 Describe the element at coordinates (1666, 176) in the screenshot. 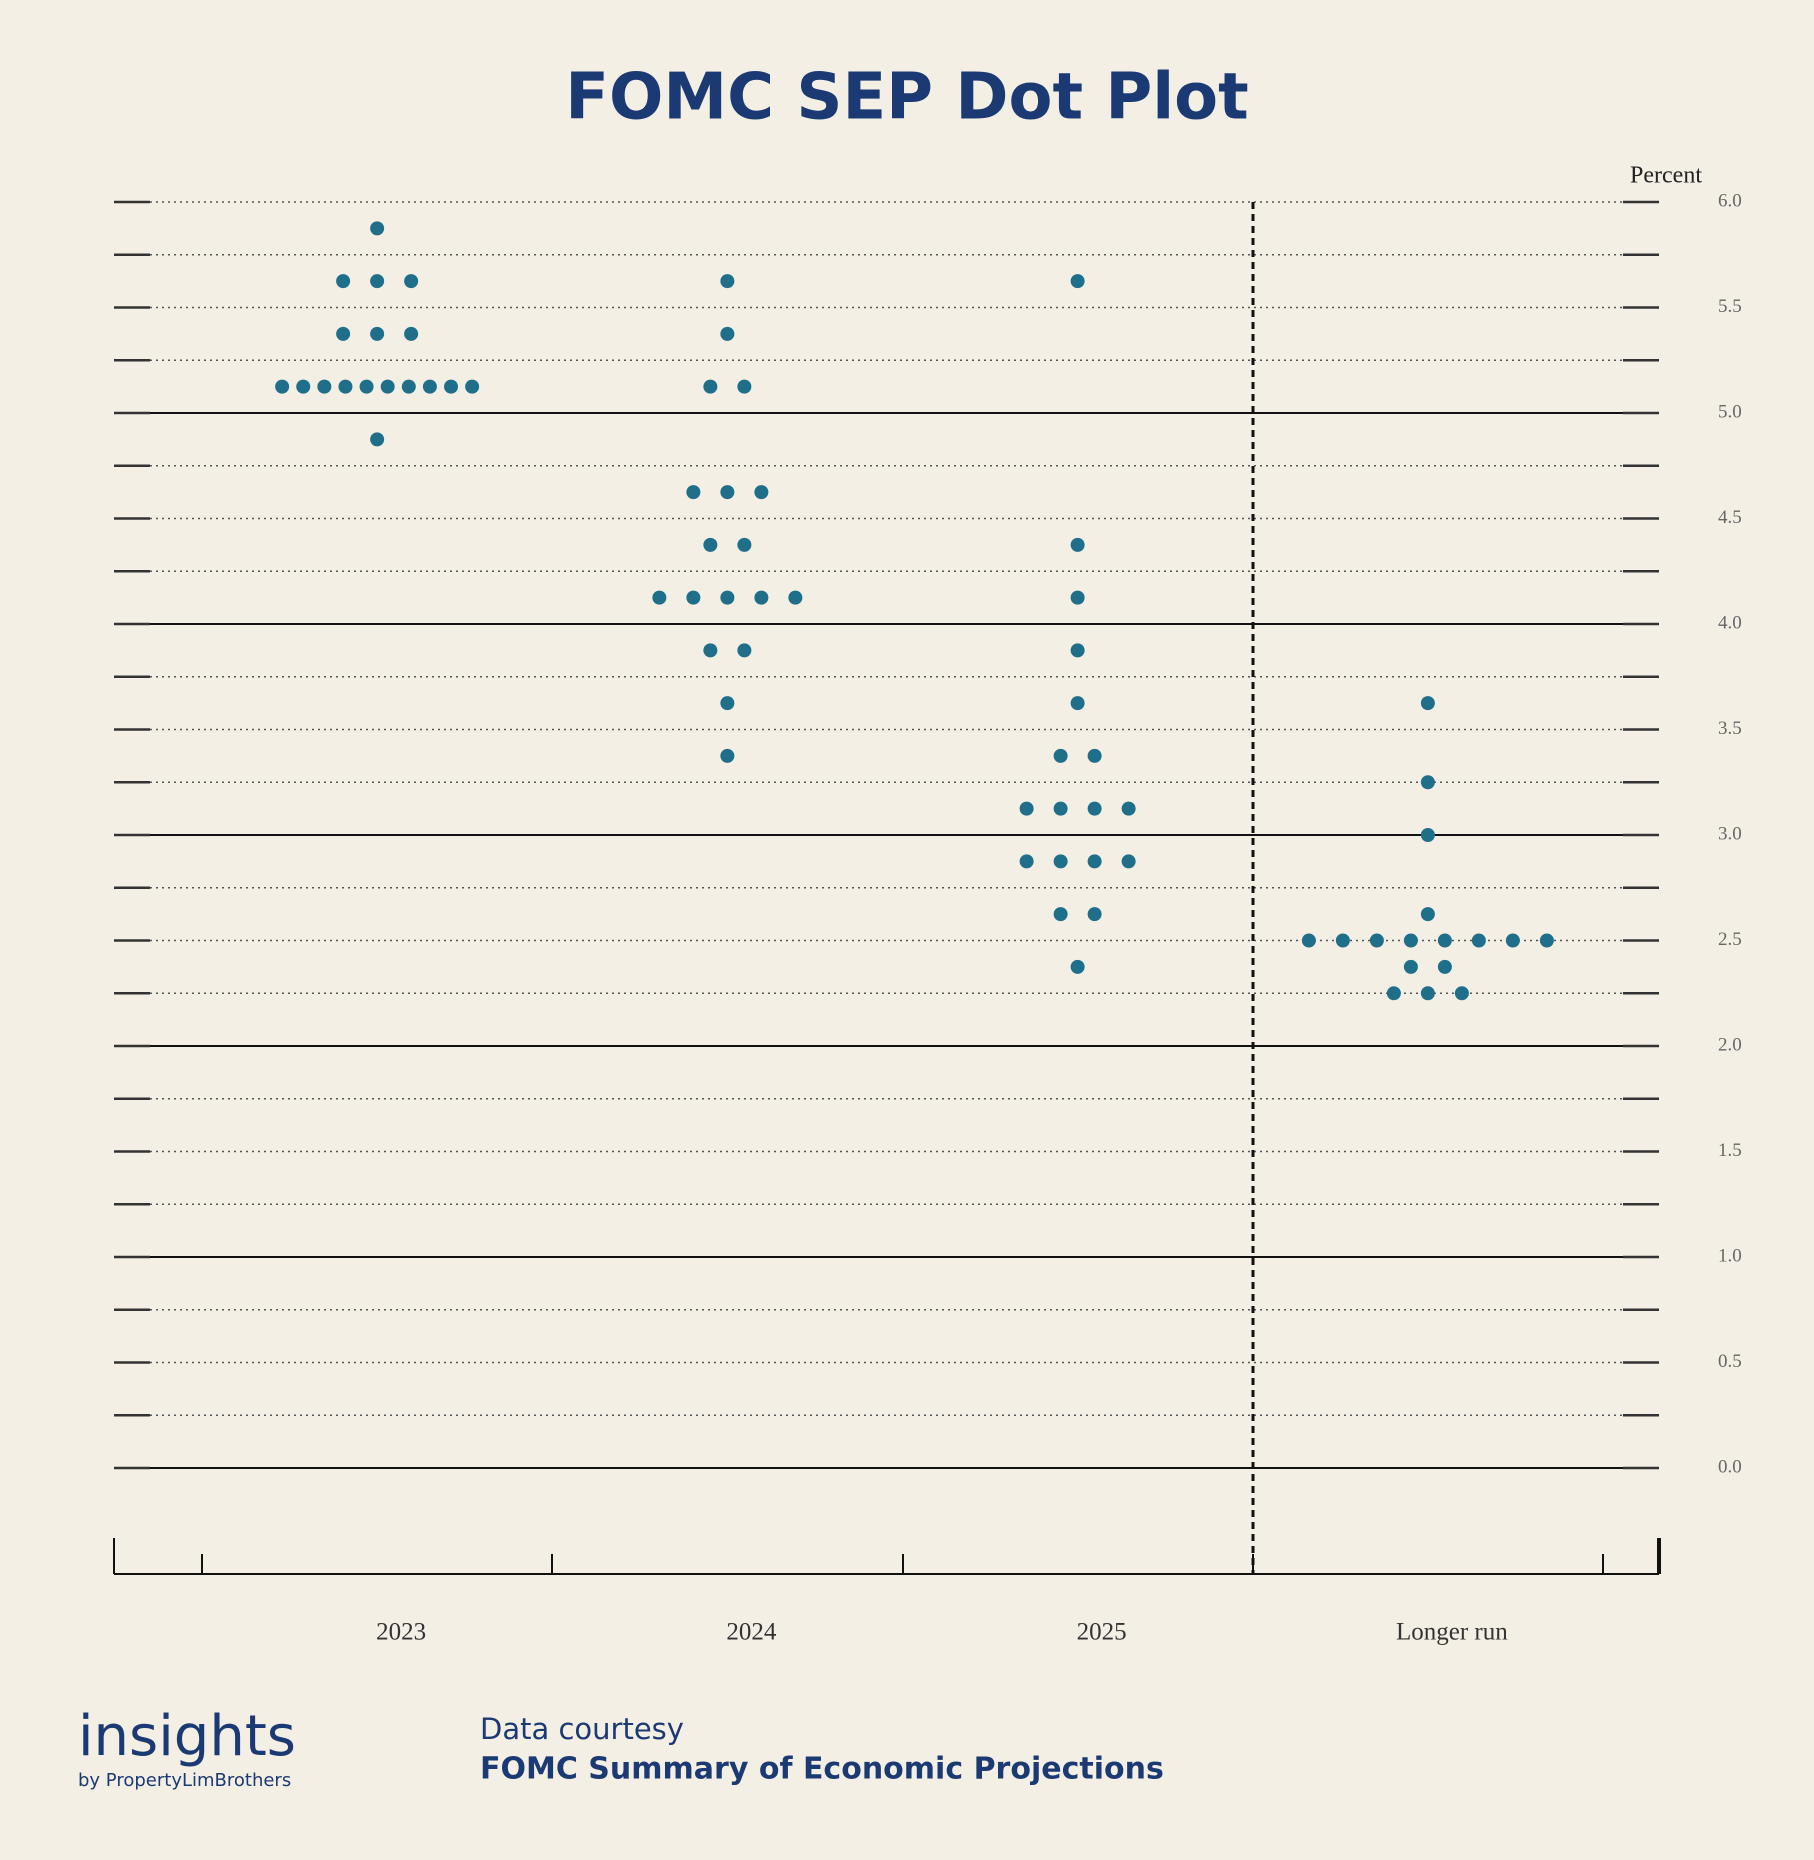

I see `y-axis-label: Percent` at that location.